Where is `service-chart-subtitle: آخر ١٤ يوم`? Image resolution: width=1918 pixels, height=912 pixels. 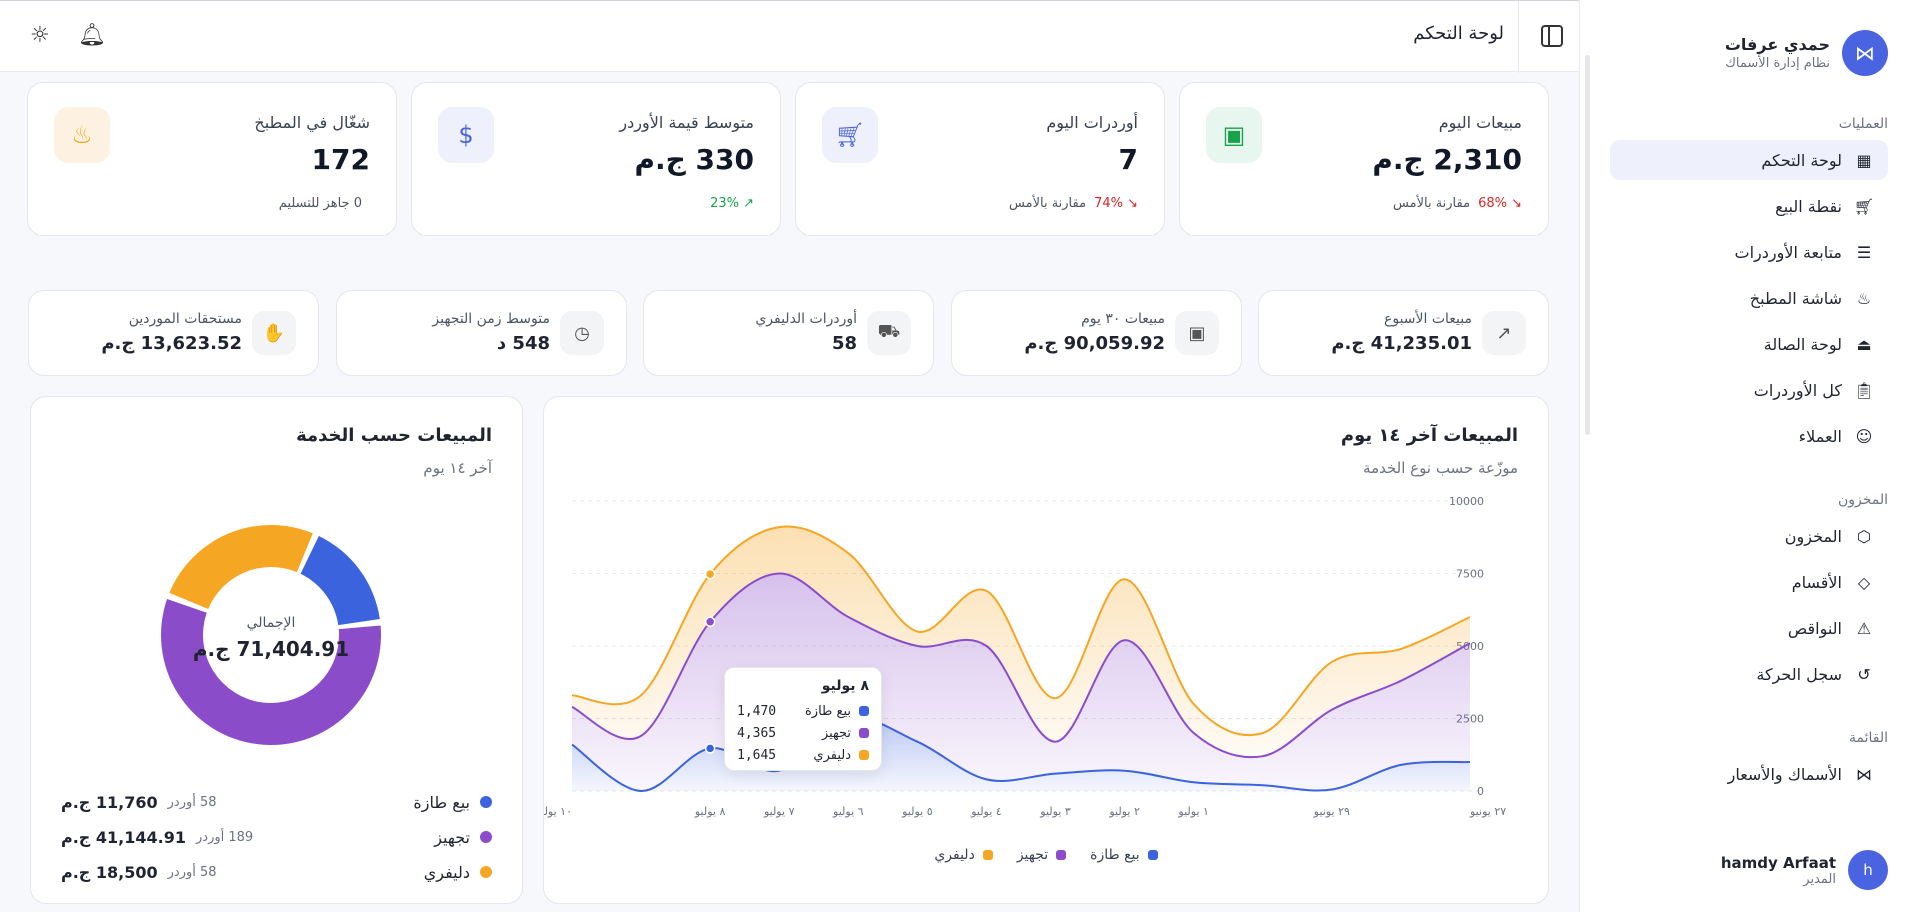
service-chart-subtitle: آخر ١٤ يوم is located at coordinates (457, 468).